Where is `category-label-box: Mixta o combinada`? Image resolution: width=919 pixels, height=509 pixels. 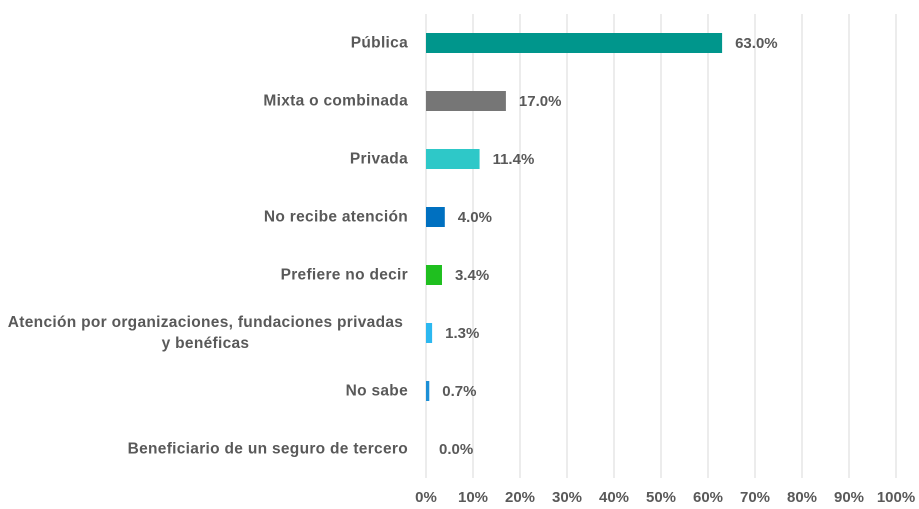
category-label-box: Mixta o combinada is located at coordinates (204, 101).